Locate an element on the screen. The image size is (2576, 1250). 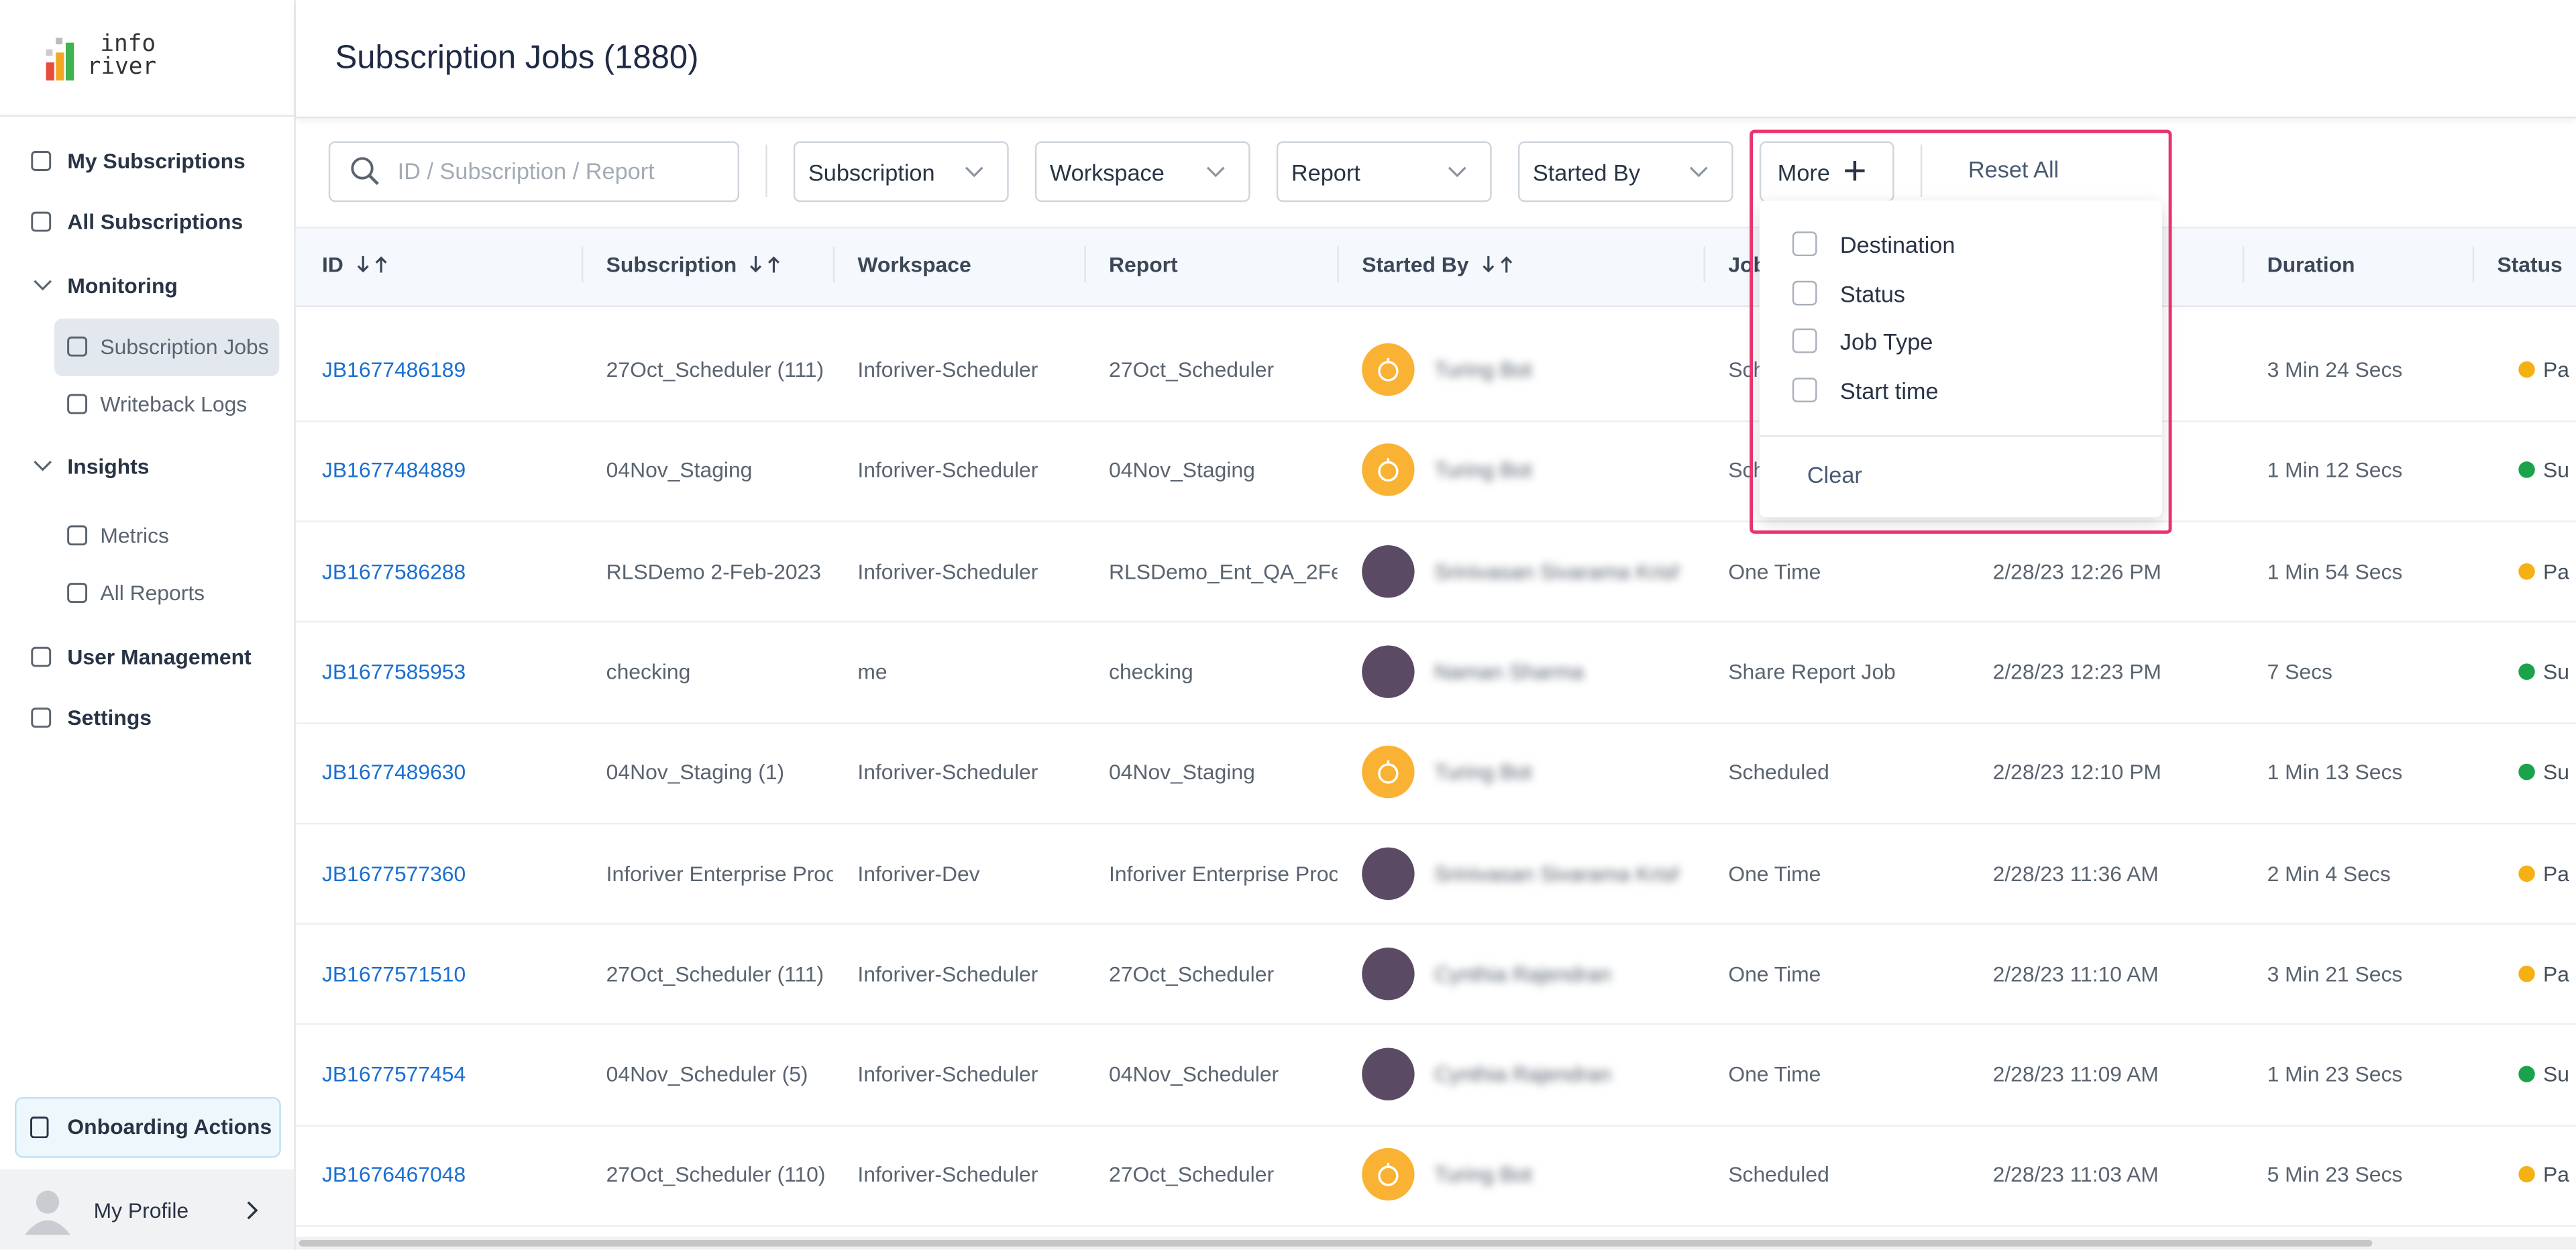
job-id-link: JB1677484889 is located at coordinates (394, 470).